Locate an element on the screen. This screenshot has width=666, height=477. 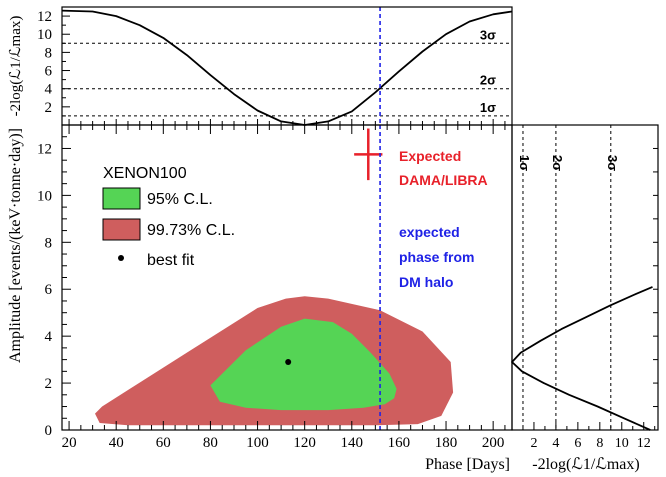
likelihood-curve-amplitude is located at coordinates (582, 358).